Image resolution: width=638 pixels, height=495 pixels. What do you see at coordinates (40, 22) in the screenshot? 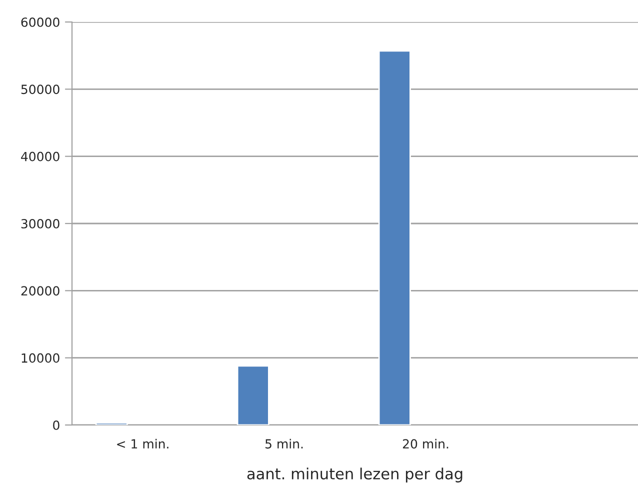
I see `y-tick-label: 60000` at bounding box center [40, 22].